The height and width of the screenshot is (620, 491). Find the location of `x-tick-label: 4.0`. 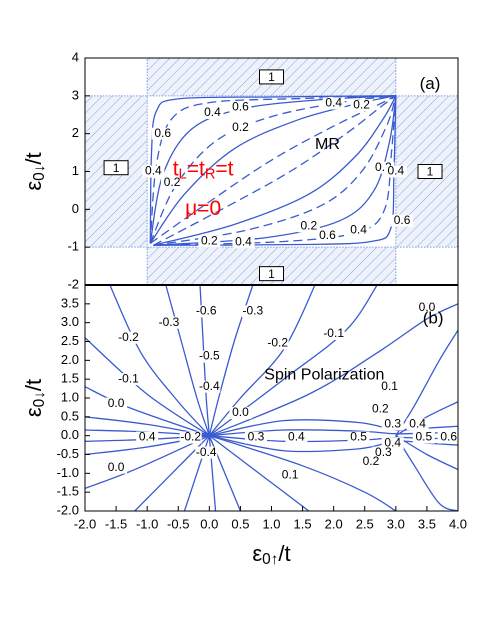

x-tick-label: 4.0 is located at coordinates (458, 523).